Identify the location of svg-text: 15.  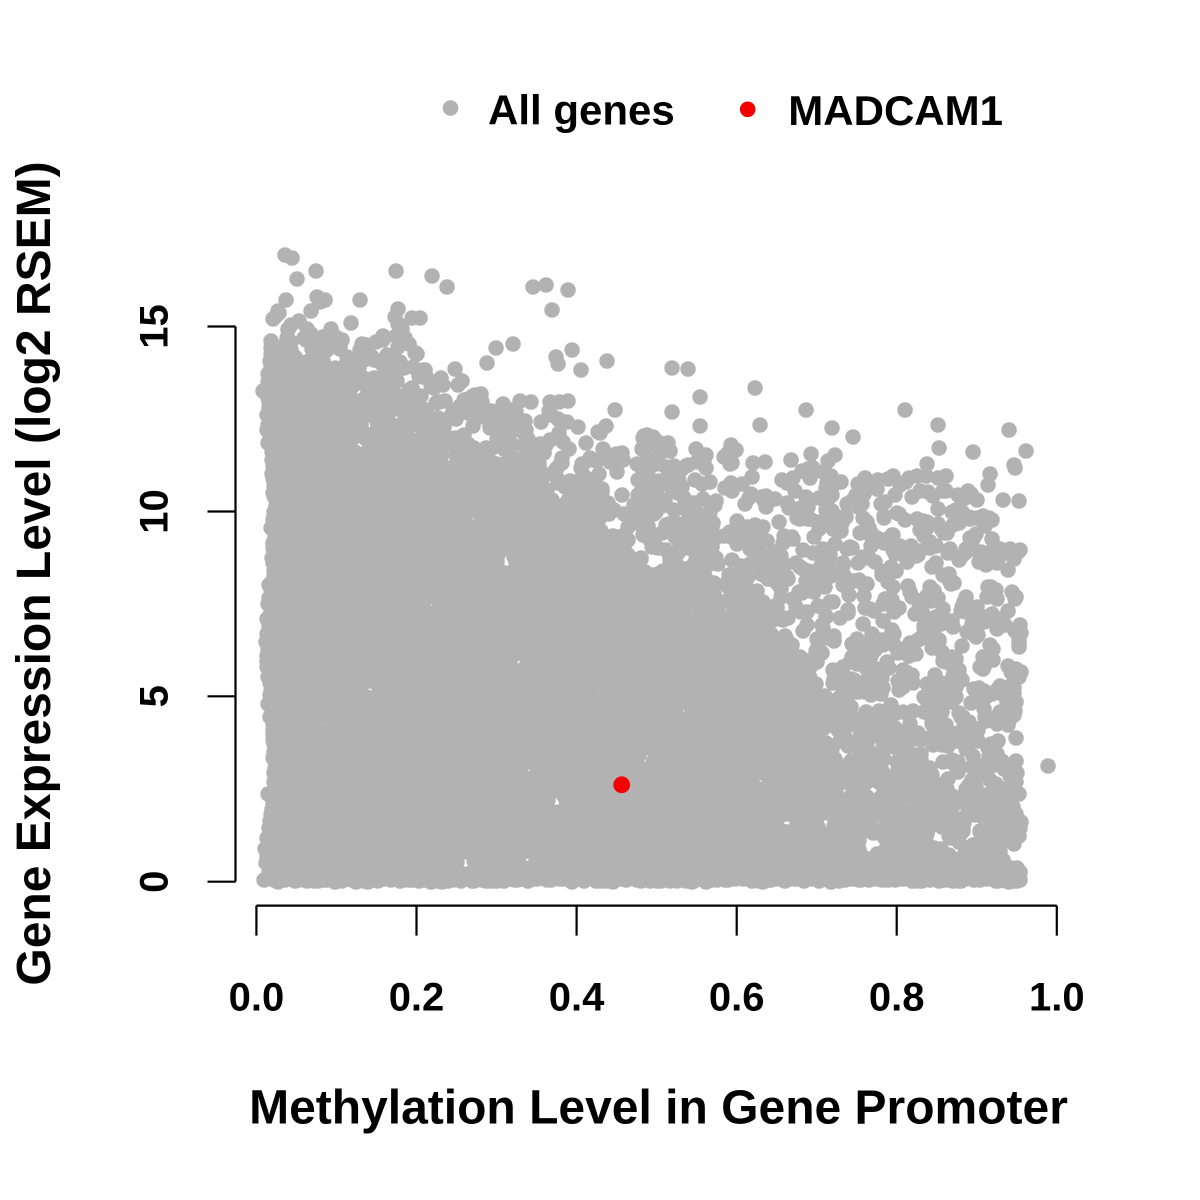
(155, 326).